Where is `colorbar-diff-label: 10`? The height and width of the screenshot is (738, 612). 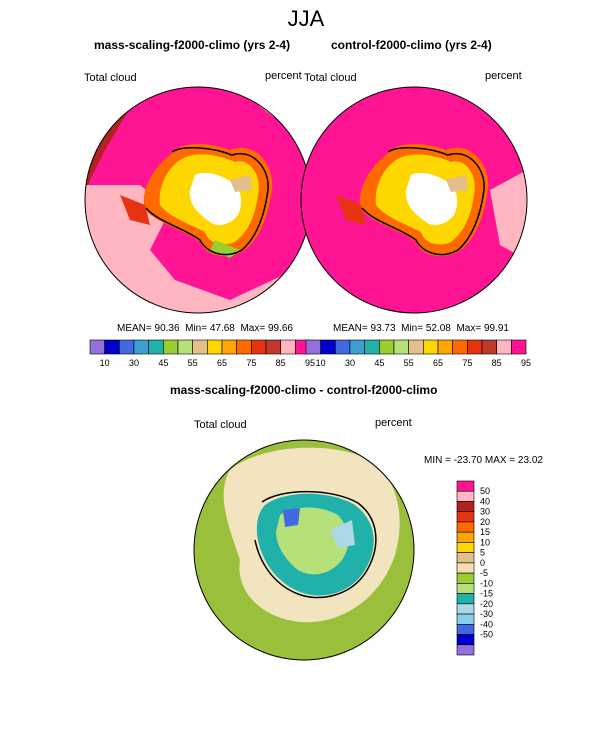
colorbar-diff-label: 10 is located at coordinates (485, 542).